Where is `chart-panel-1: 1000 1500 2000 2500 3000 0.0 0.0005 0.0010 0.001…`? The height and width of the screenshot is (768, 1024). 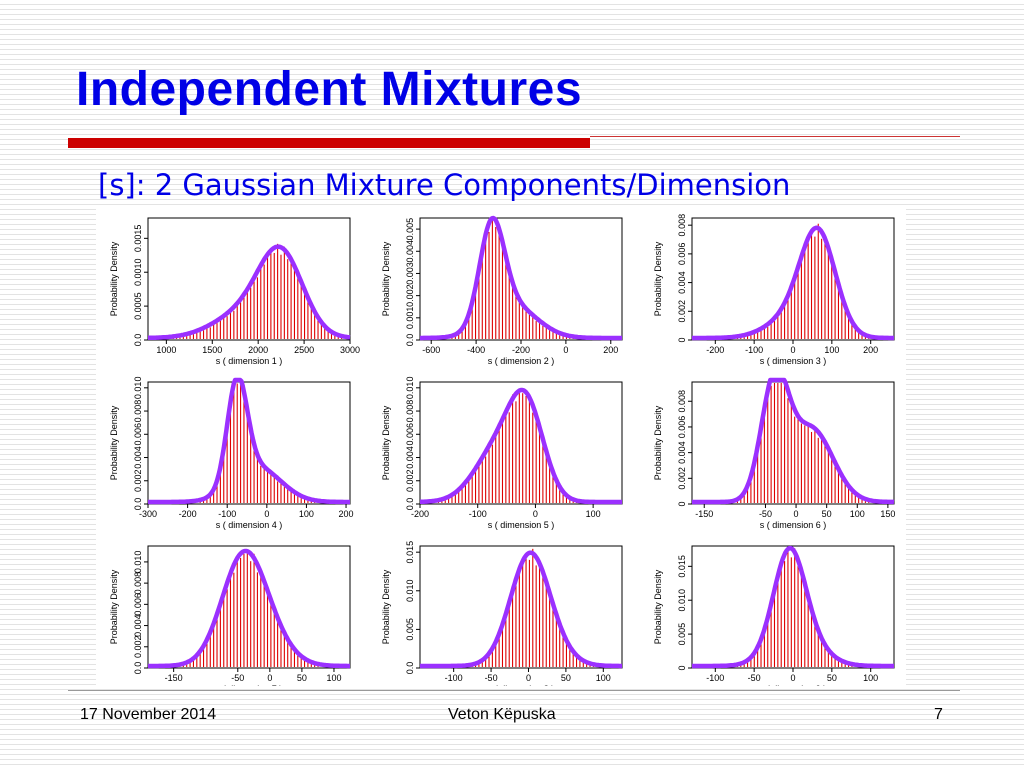 chart-panel-1: 1000 1500 2000 2500 3000 0.0 0.0005 0.0010 0.001… is located at coordinates (234, 291).